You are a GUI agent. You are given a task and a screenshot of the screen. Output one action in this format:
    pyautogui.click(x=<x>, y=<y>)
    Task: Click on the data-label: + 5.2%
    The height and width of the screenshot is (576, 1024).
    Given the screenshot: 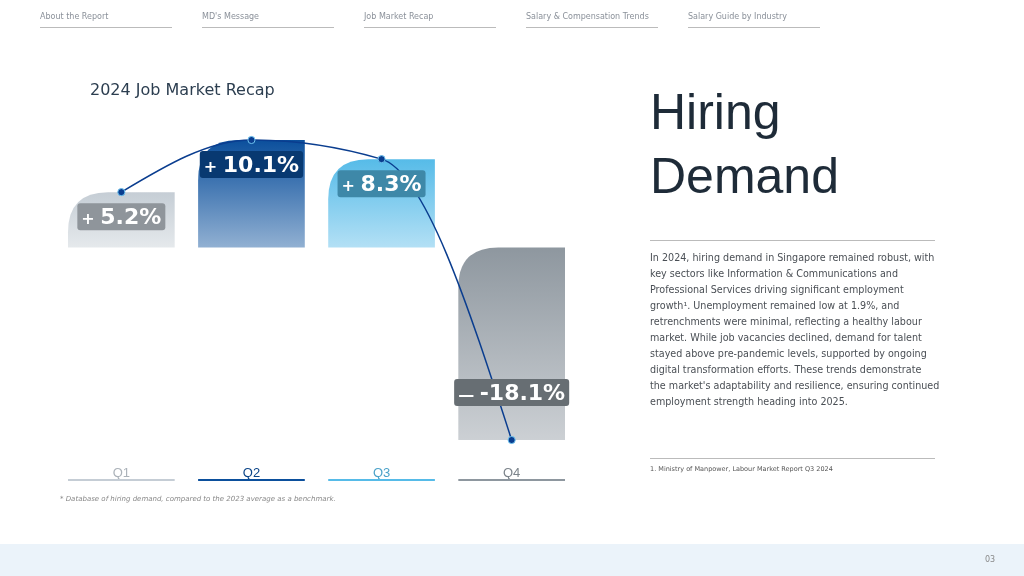 What is the action you would take?
    pyautogui.click(x=121, y=217)
    